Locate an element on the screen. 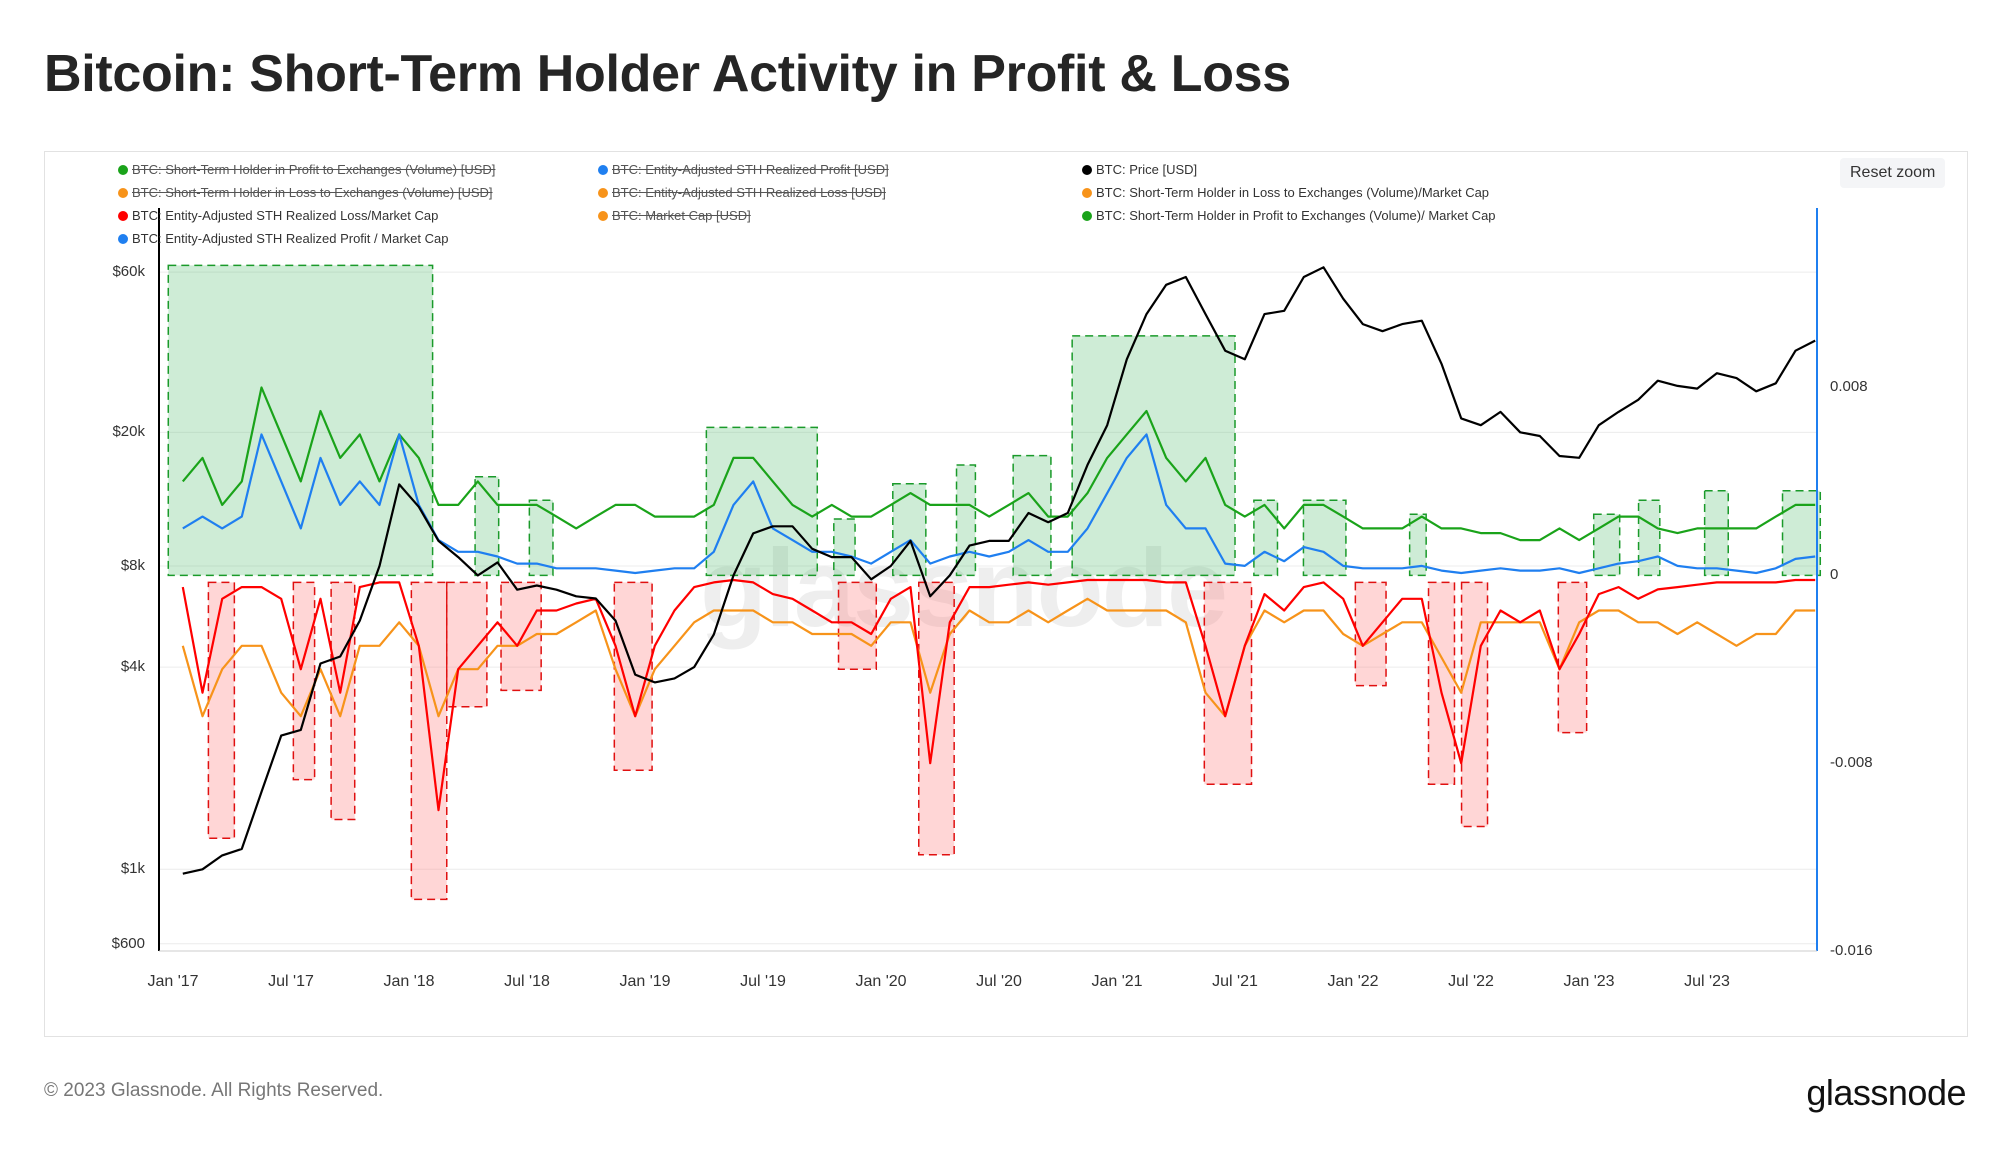 This screenshot has height=1152, width=2000. x-tick-label: Jan '23 is located at coordinates (1589, 981).